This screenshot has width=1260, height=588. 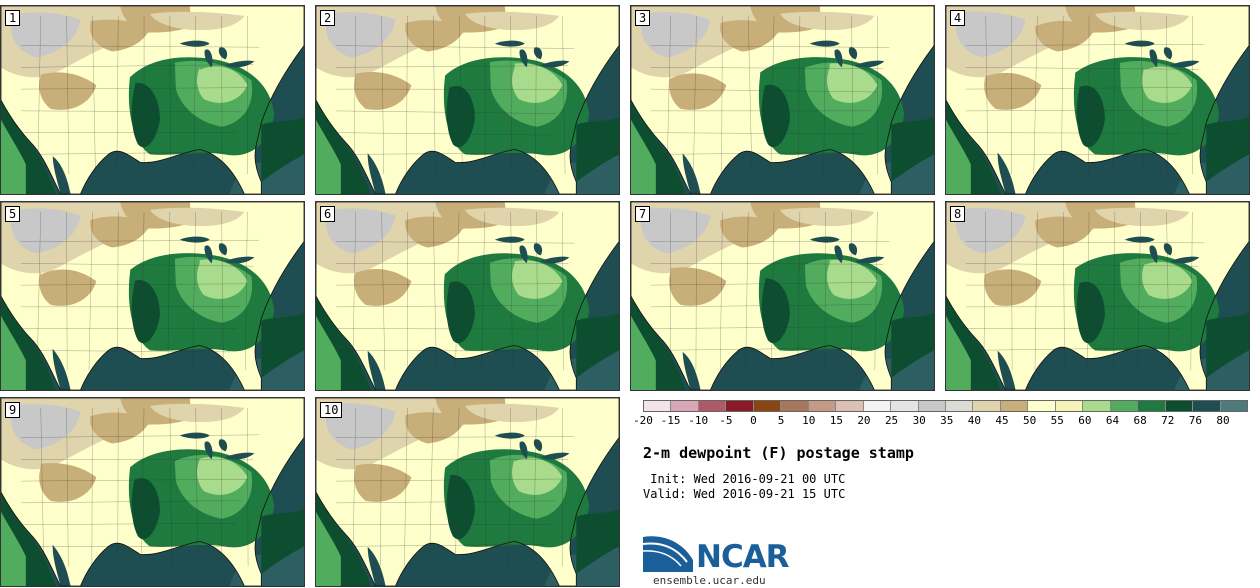 I want to click on colorbar-tick-label: 60, so click(x=1085, y=420).